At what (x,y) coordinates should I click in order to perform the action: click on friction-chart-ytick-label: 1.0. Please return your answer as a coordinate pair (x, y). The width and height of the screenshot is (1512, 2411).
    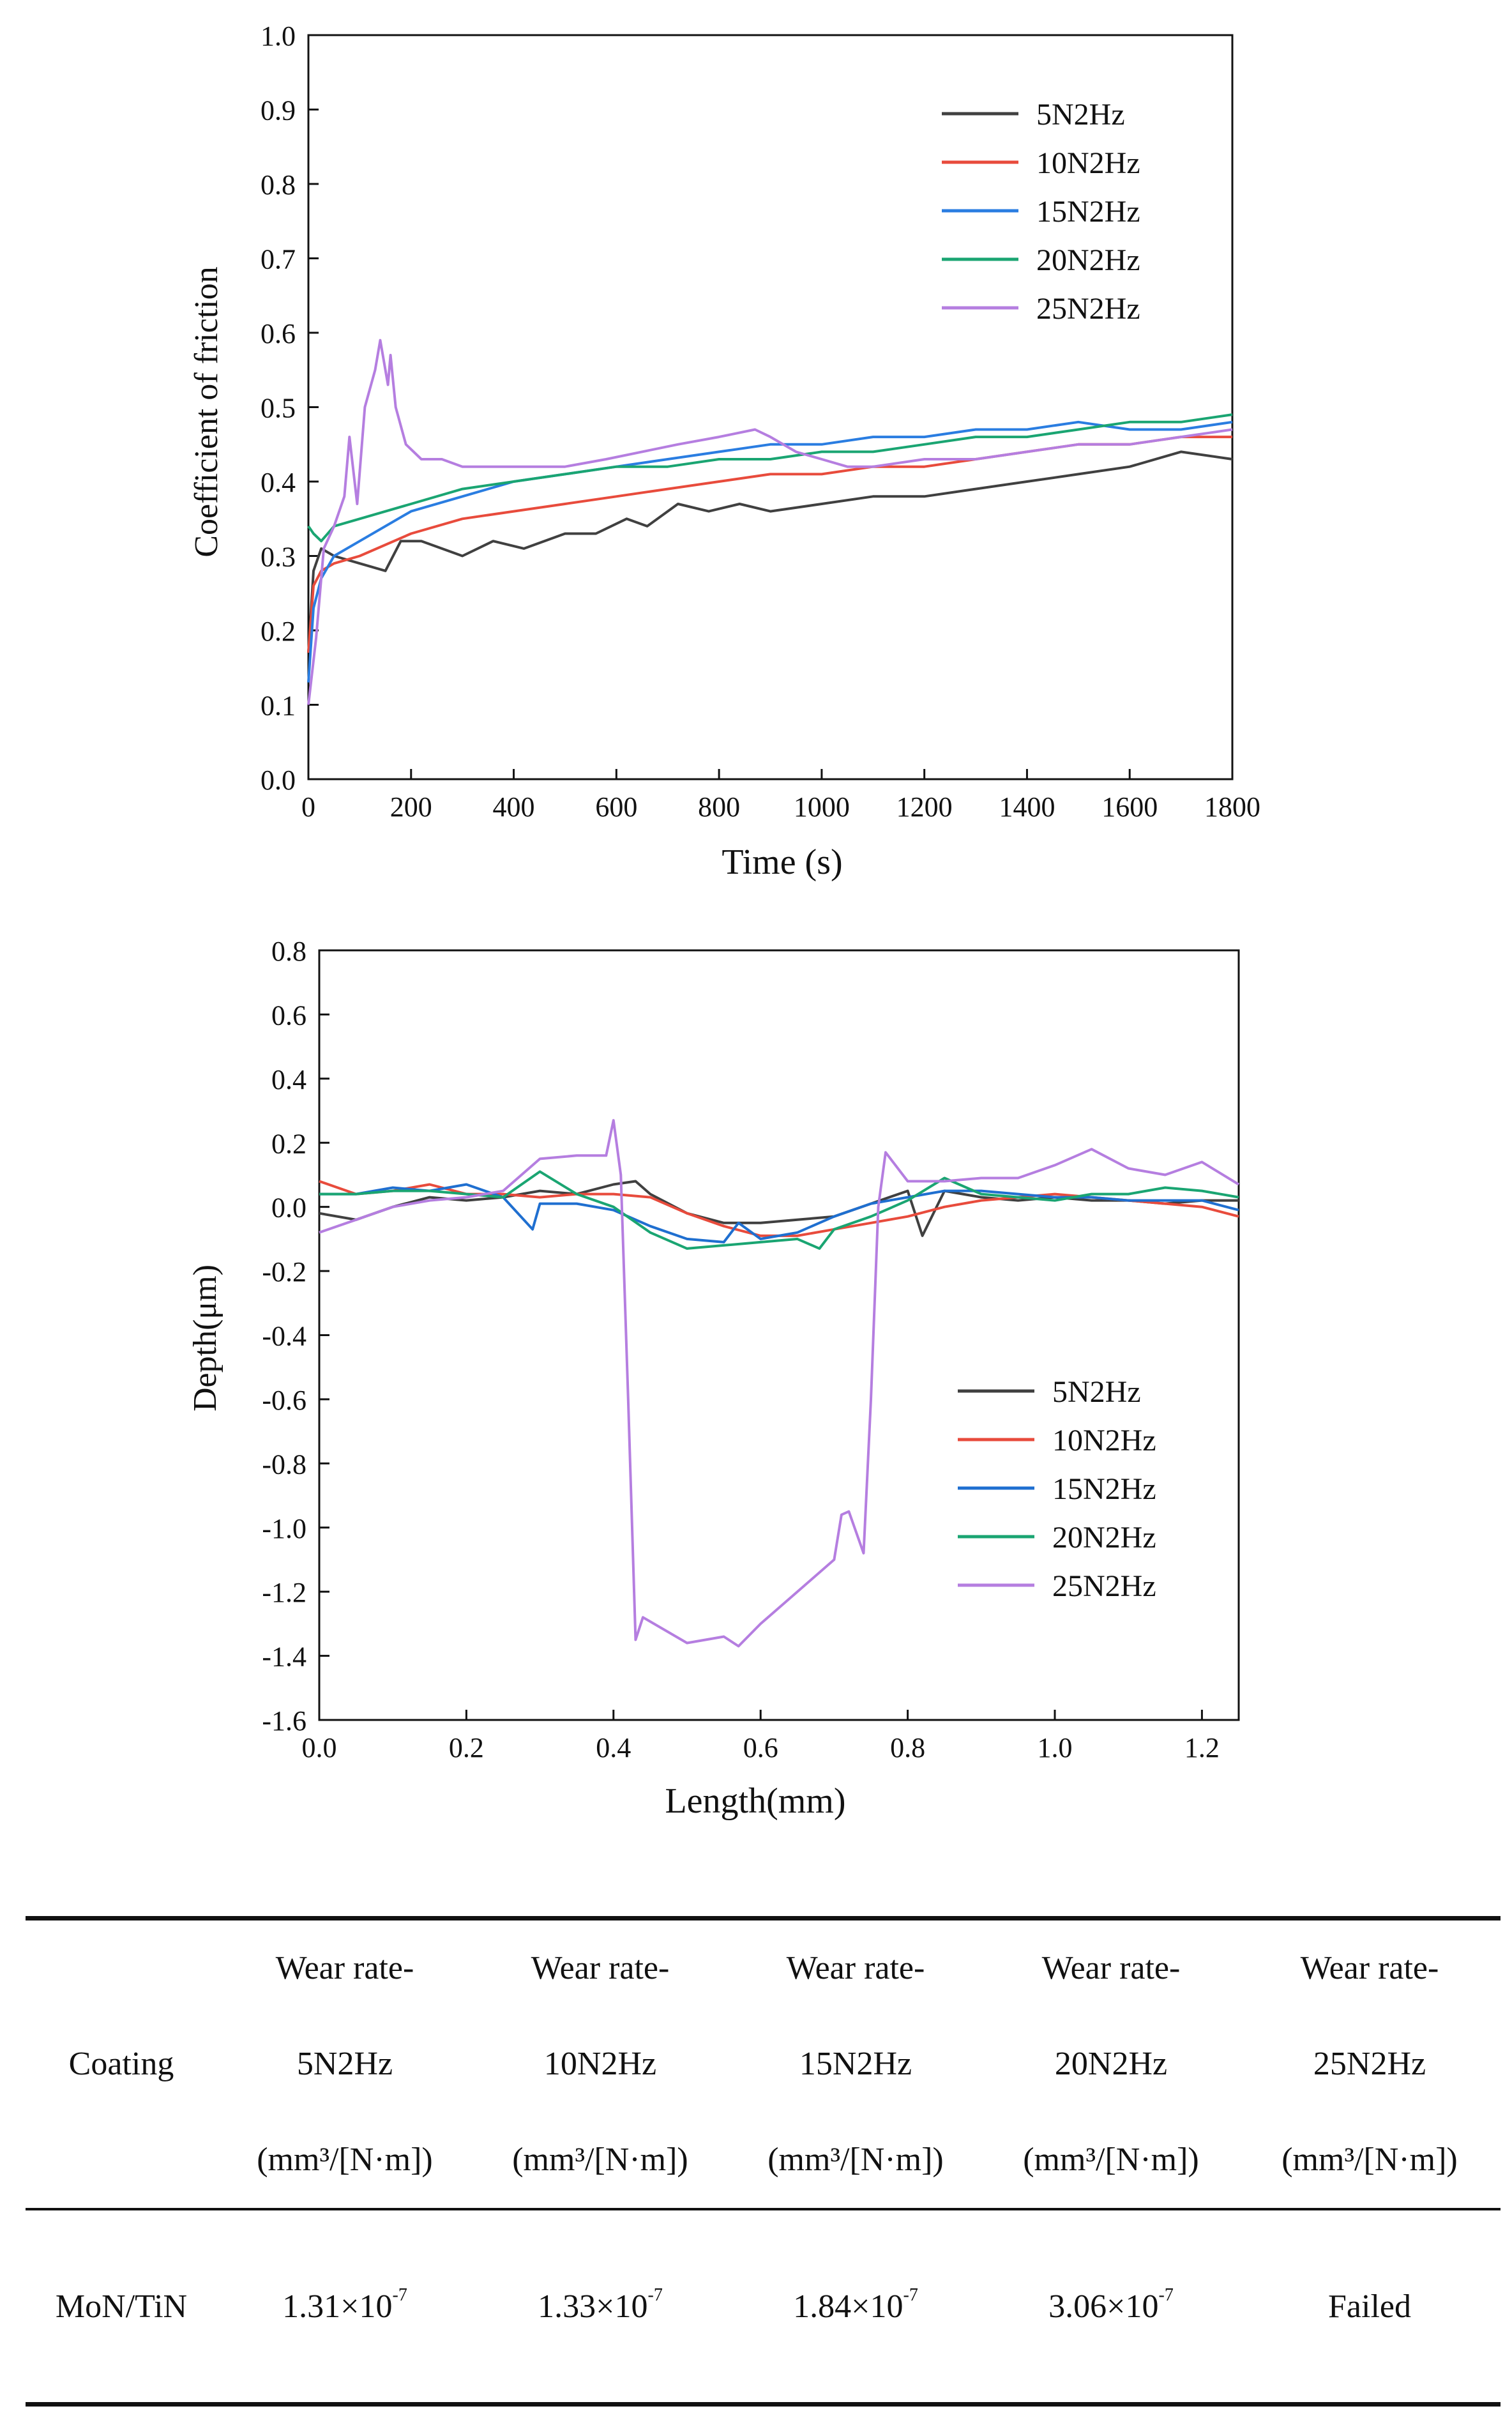
    Looking at the image, I should click on (278, 36).